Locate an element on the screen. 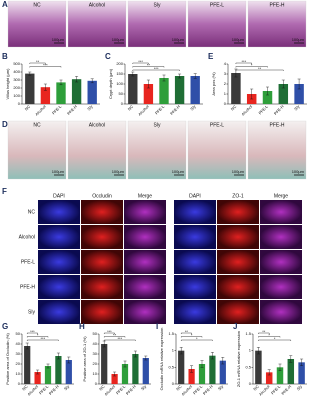 The image size is (320, 400). tile-label: NC is located at coordinates (37, 5).